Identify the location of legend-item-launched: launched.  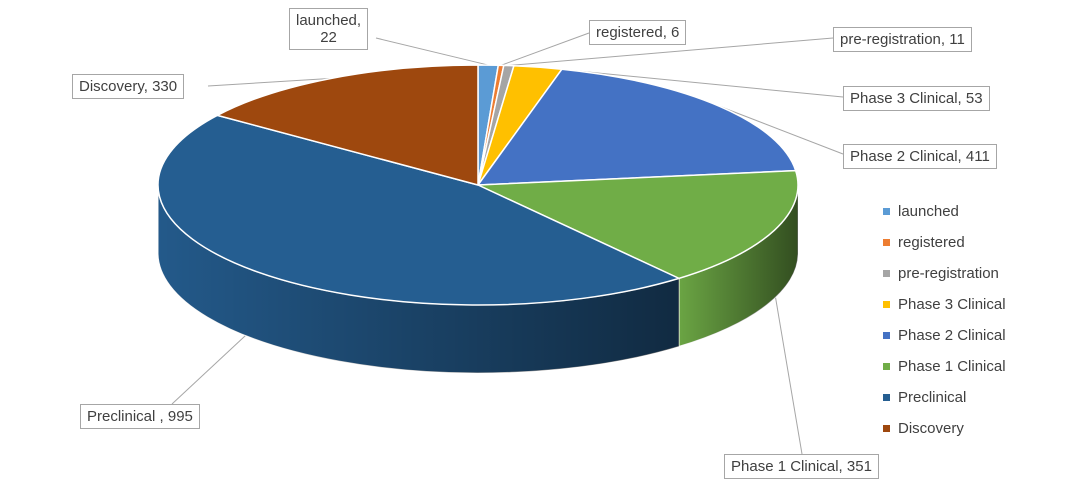
(978, 211).